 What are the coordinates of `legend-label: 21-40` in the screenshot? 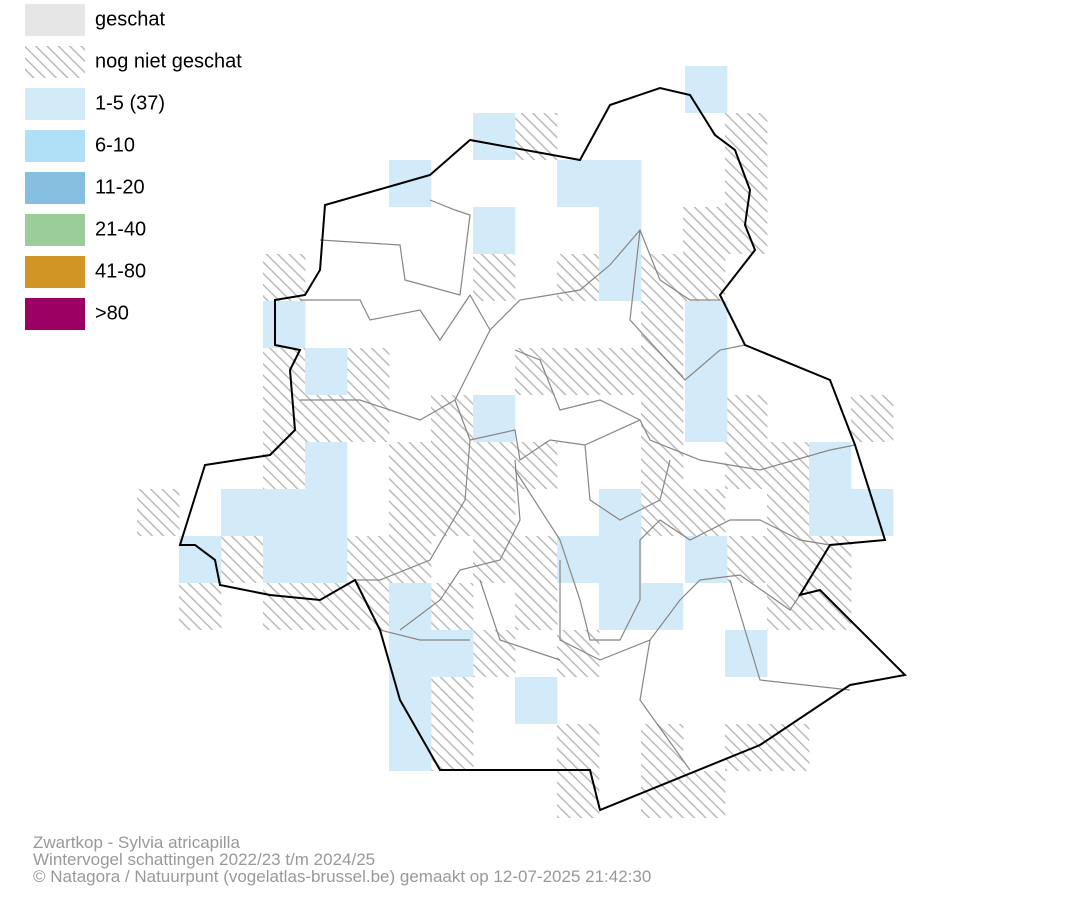 It's located at (120, 229).